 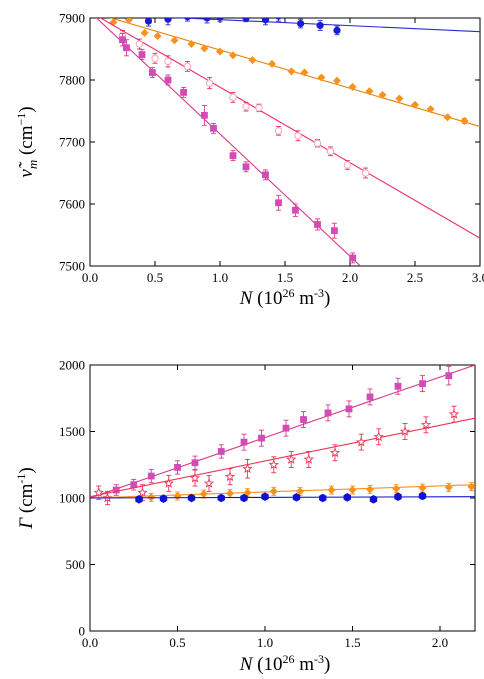 What do you see at coordinates (285, 277) in the screenshot?
I see `x-tick-label: 1.5` at bounding box center [285, 277].